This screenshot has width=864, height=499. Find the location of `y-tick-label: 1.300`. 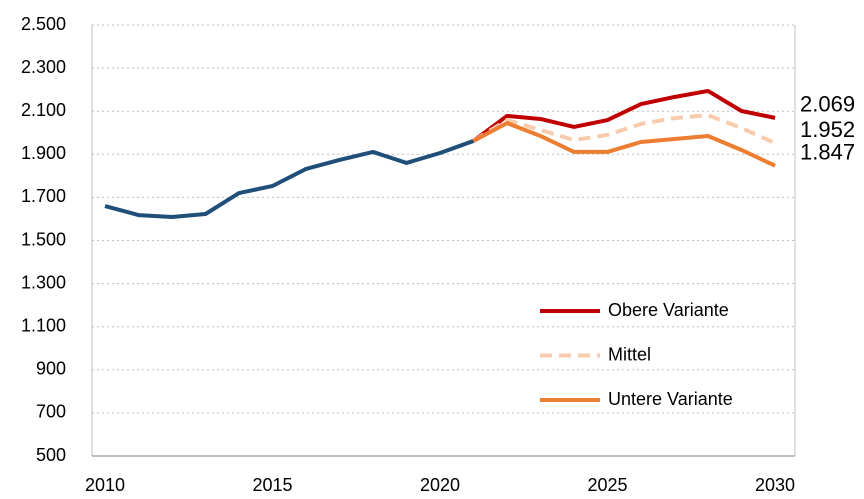

y-tick-label: 1.300 is located at coordinates (43, 282).